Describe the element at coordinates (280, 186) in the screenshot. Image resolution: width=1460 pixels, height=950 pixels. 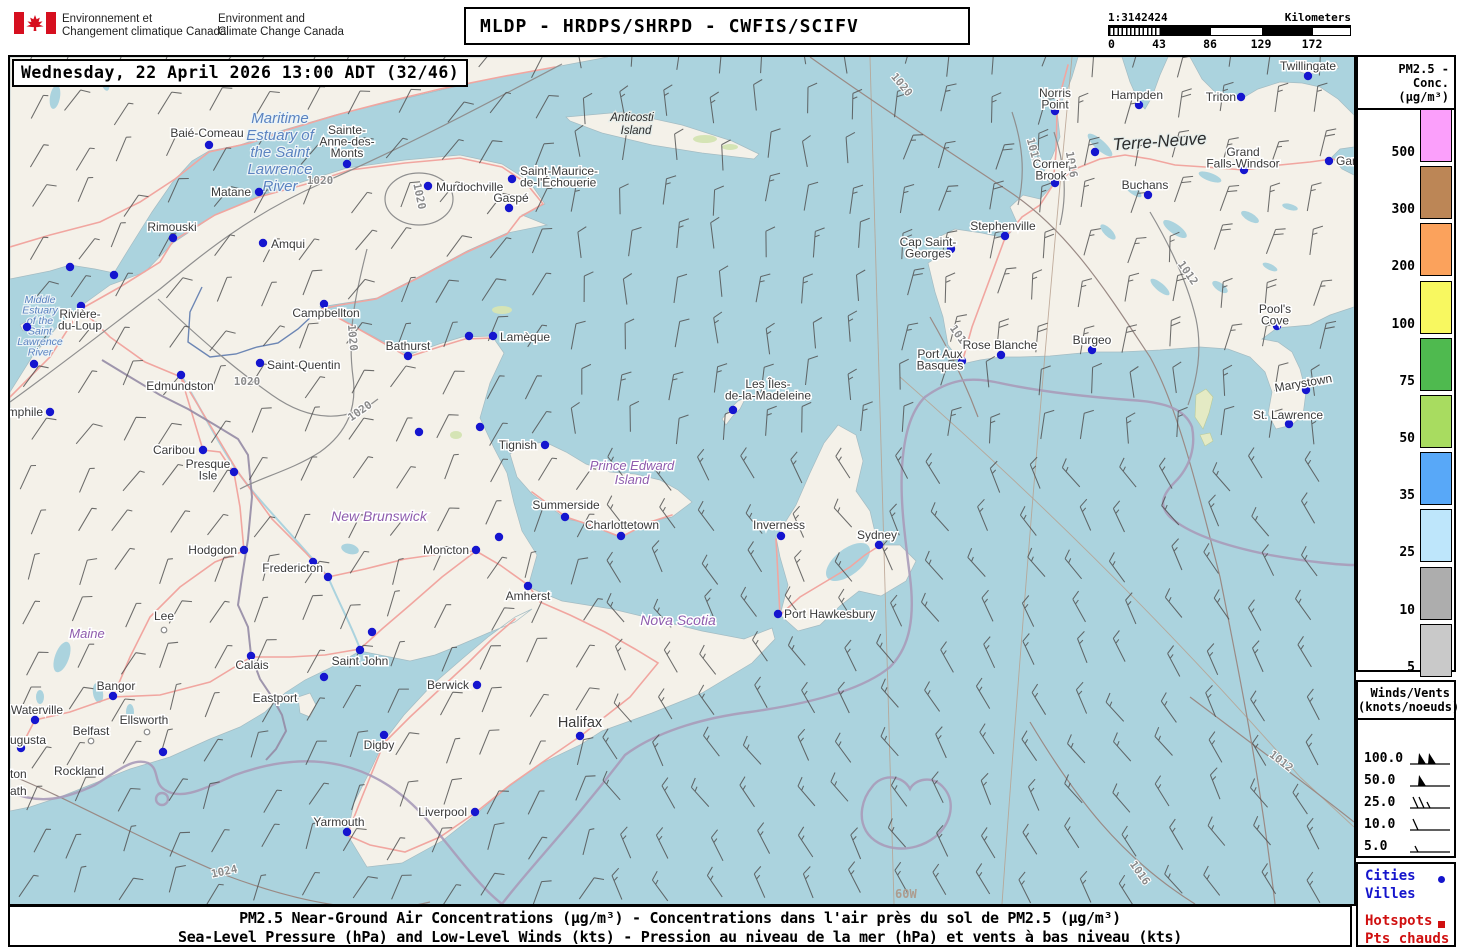
I see `water-body-label: River` at that location.